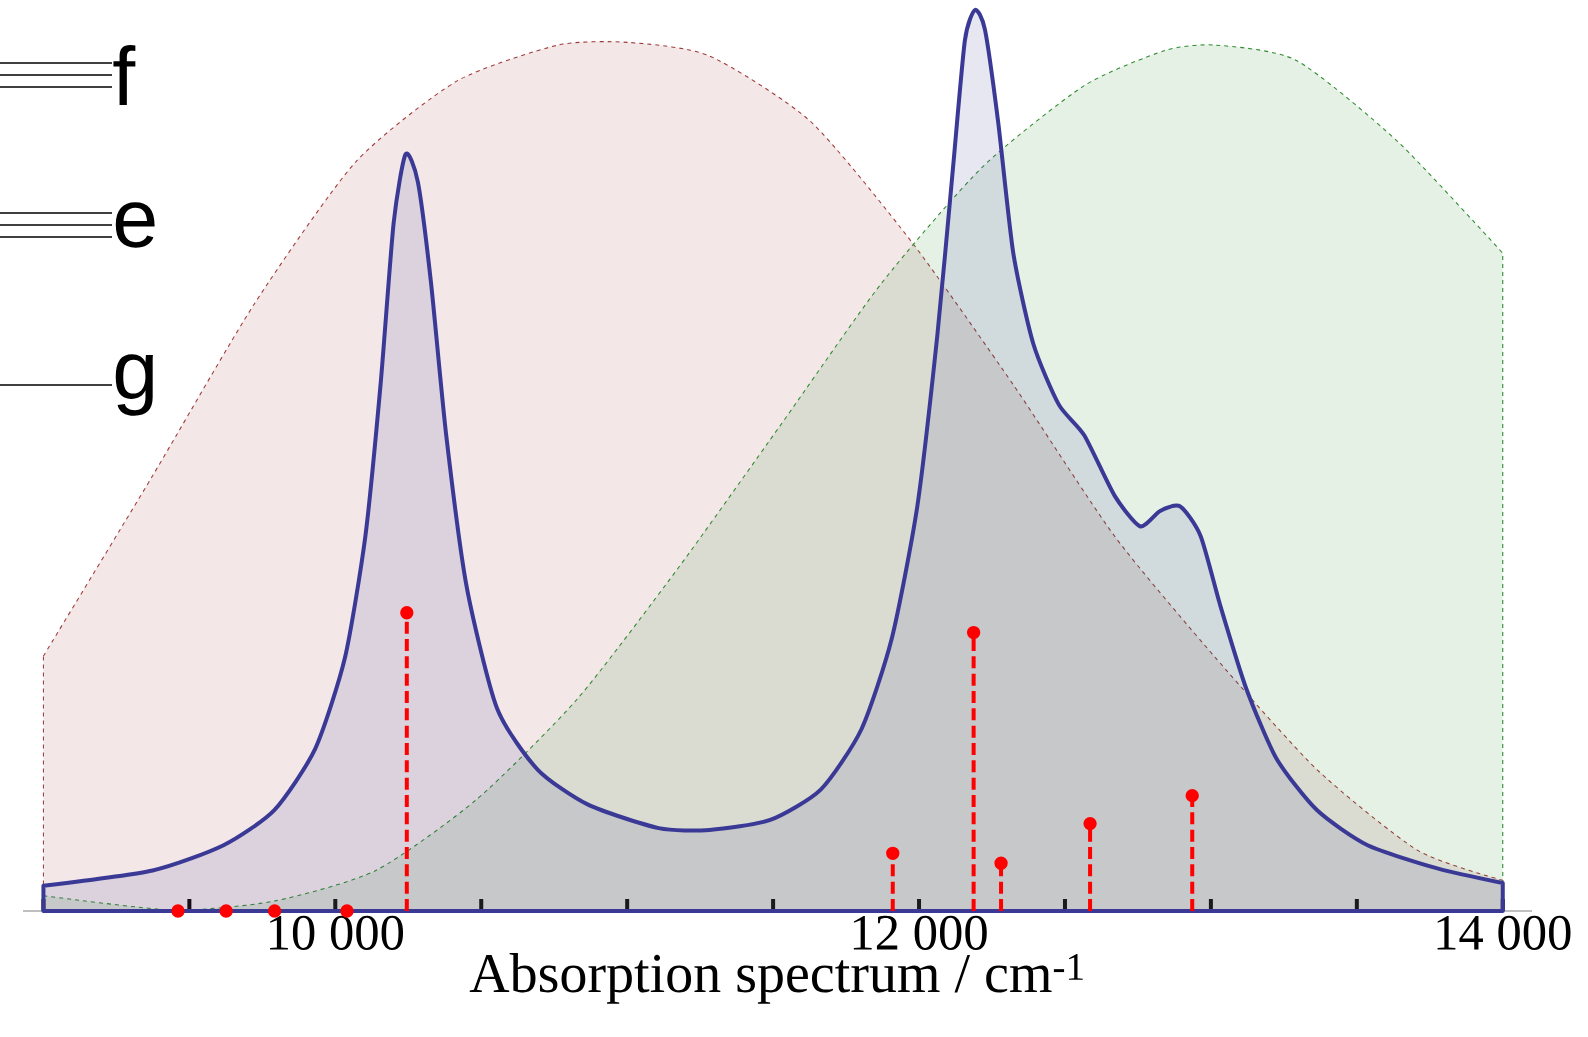 This screenshot has width=1588, height=1037. What do you see at coordinates (776, 978) in the screenshot?
I see `x-axis-title: Absorption spectrum / cm$^{-1}$` at bounding box center [776, 978].